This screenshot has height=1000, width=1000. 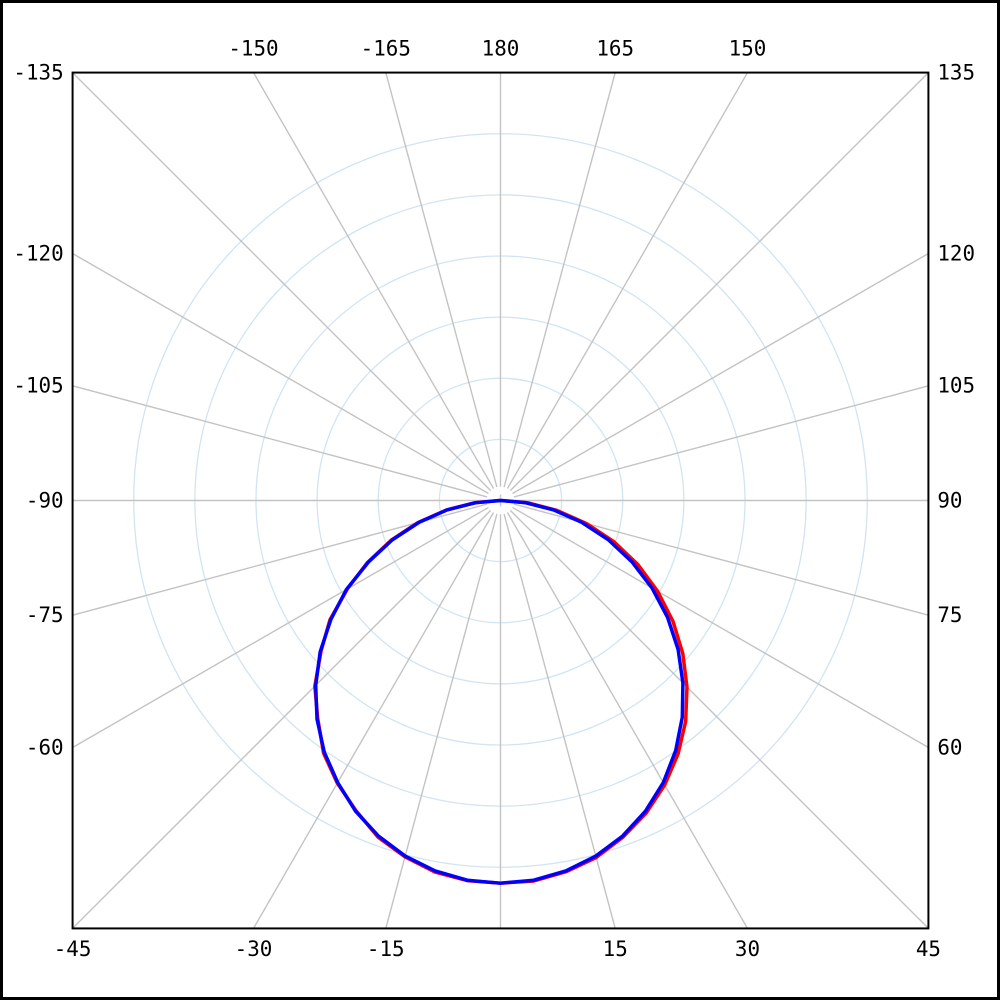 I want to click on angle-label: 135, so click(x=956, y=73).